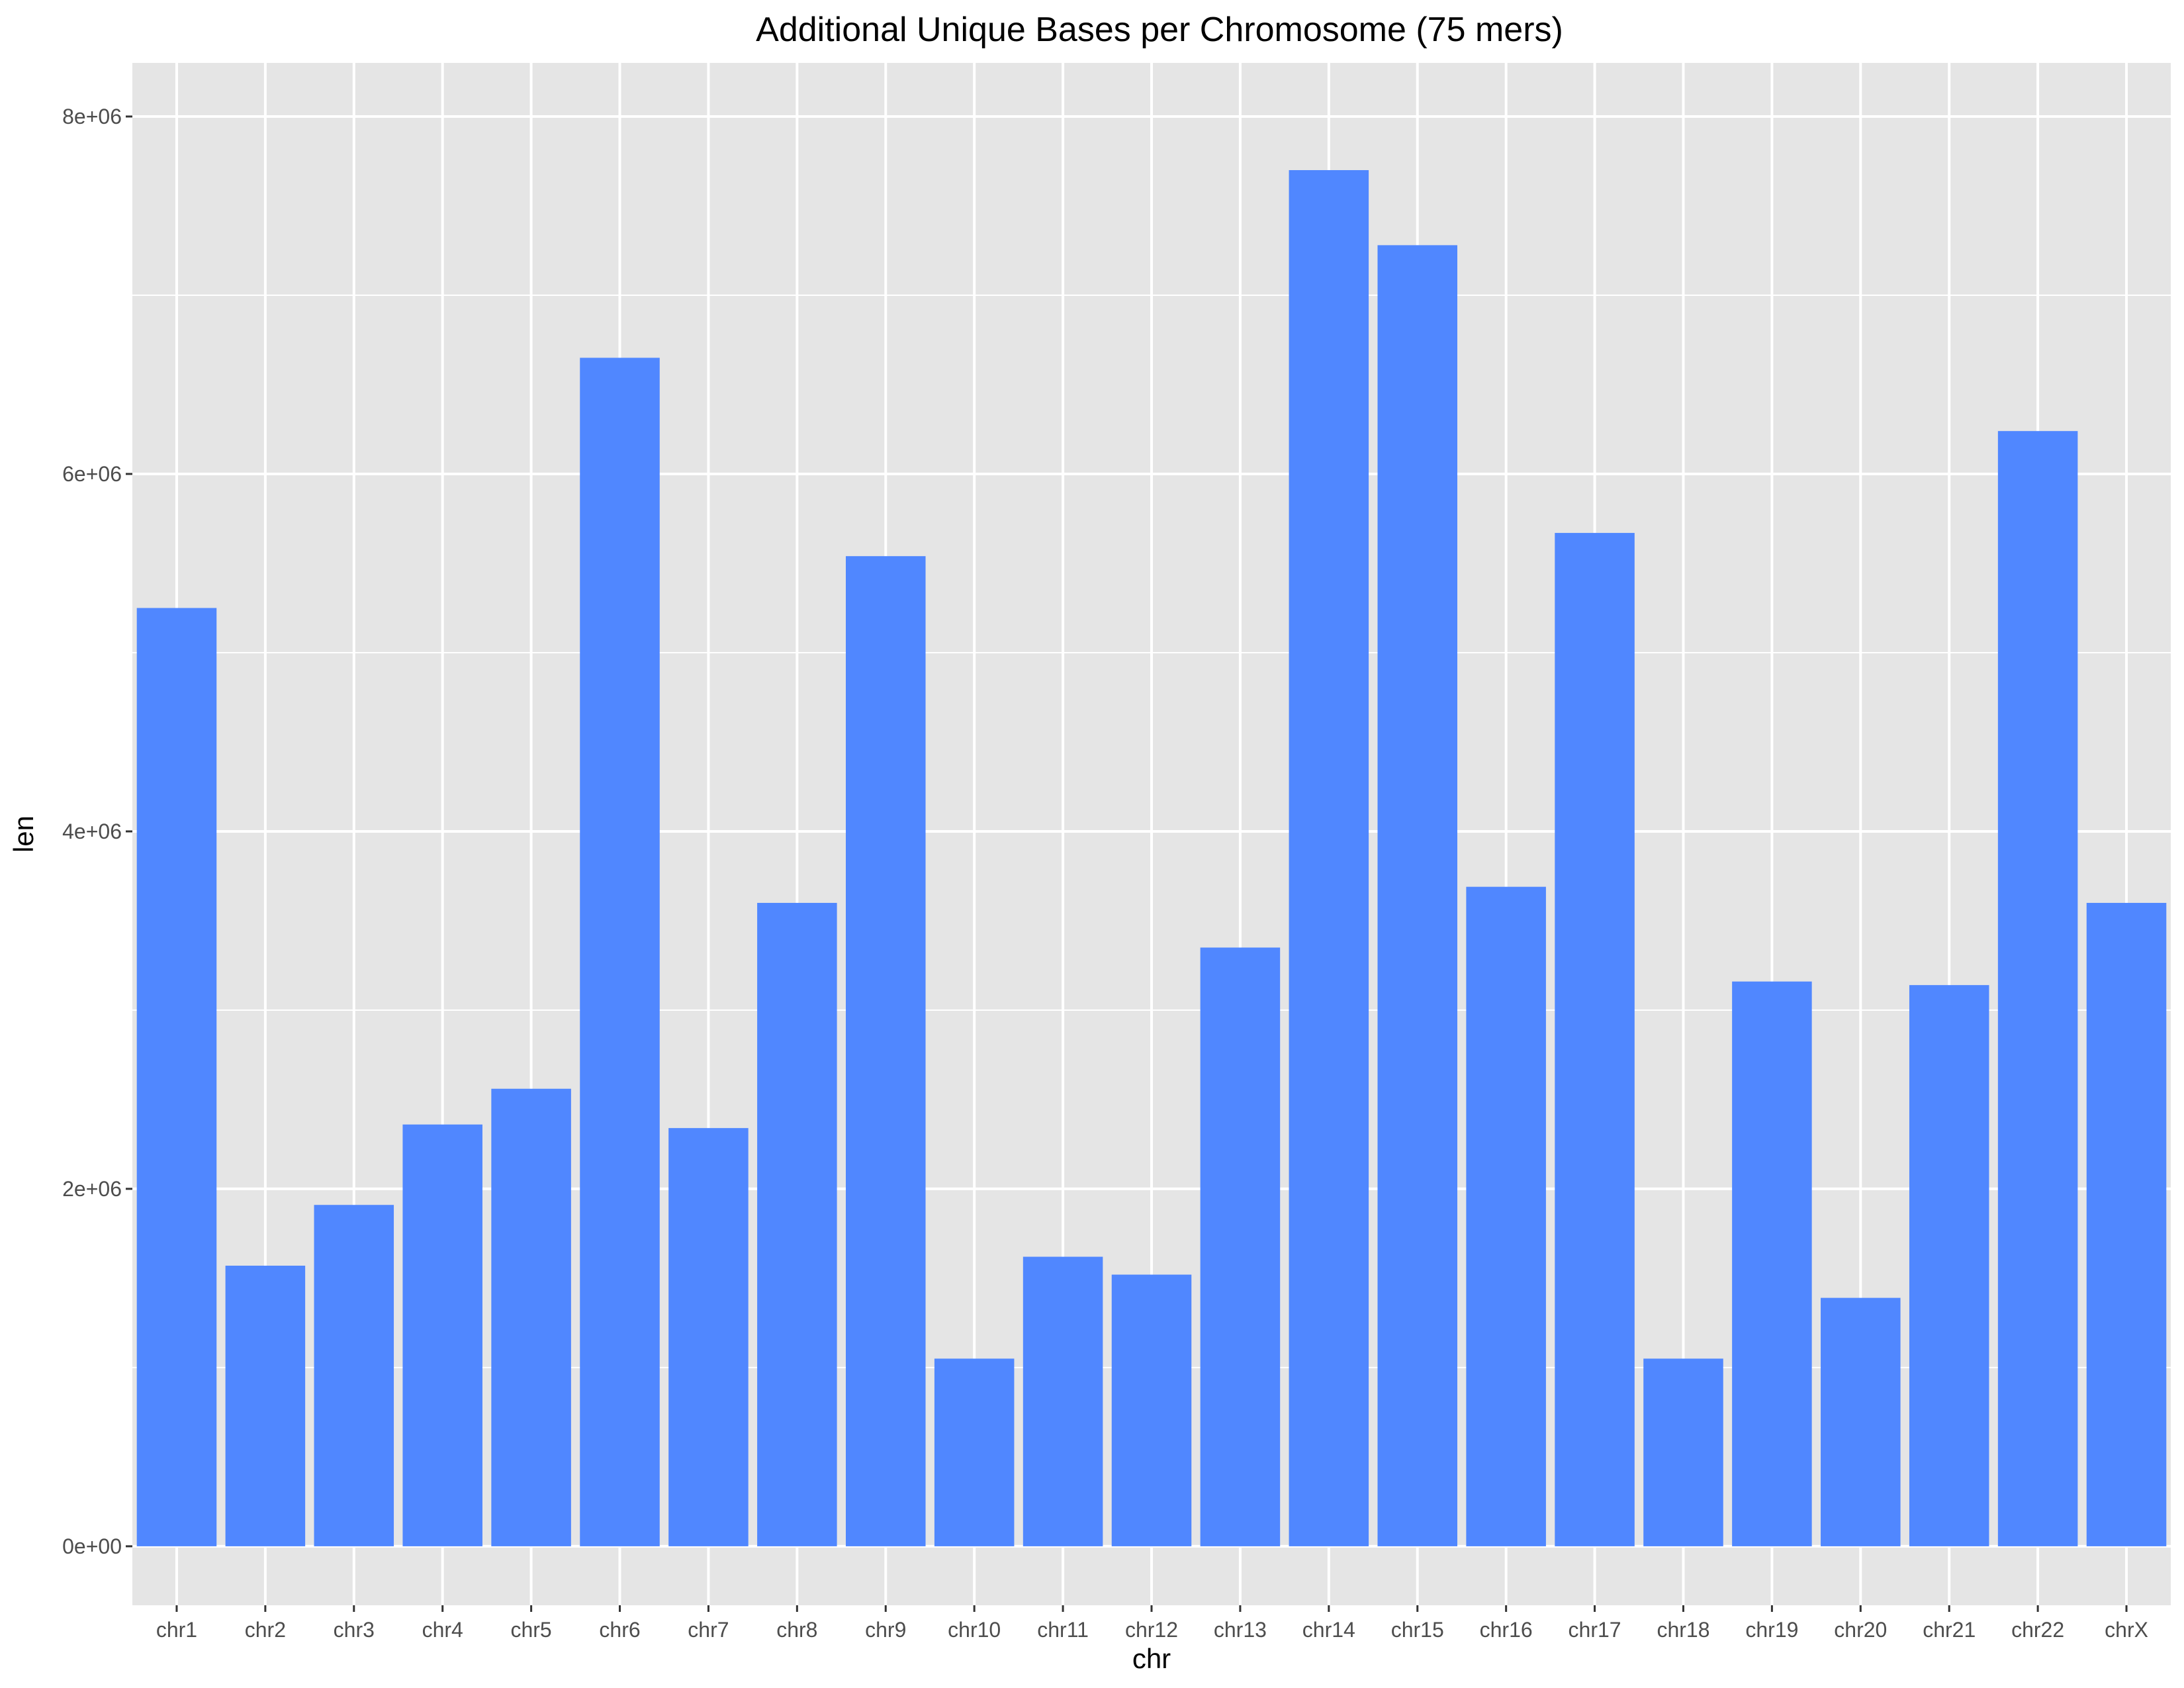  Describe the element at coordinates (1772, 1263) in the screenshot. I see `bar-chr19` at that location.